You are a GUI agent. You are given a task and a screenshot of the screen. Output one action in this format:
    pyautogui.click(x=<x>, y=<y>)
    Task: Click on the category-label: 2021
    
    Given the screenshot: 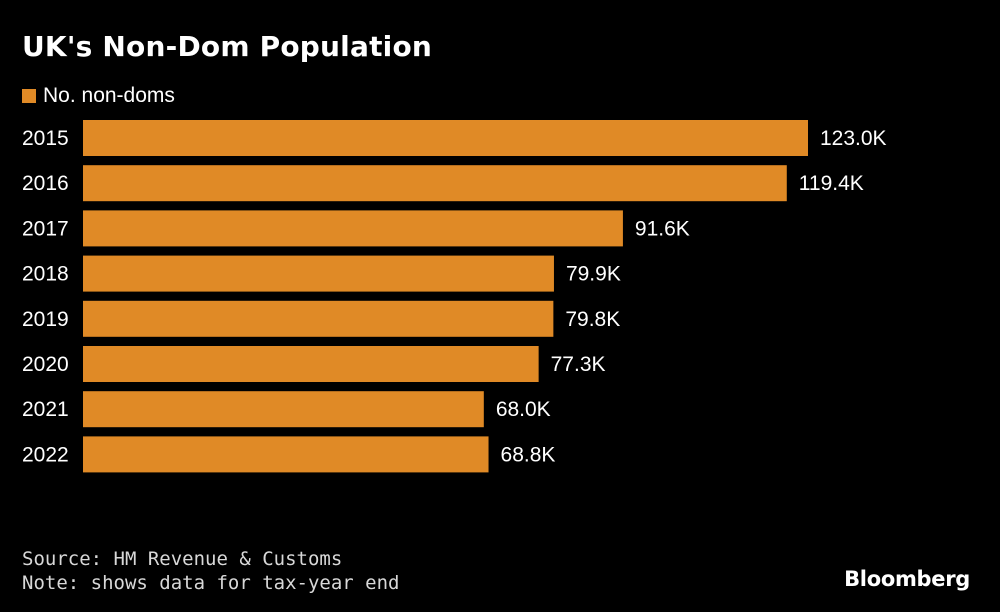 What is the action you would take?
    pyautogui.click(x=45, y=409)
    